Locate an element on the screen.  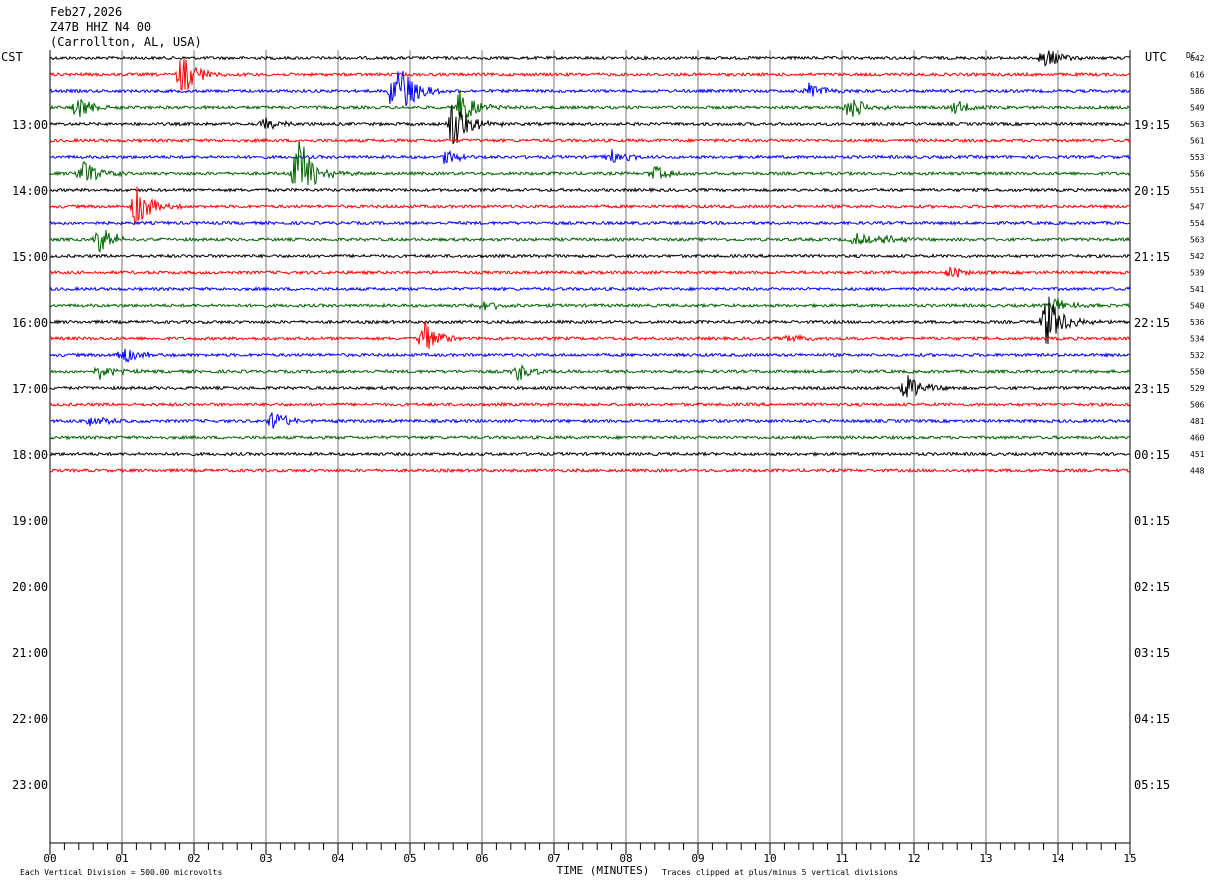
dc-offset-label: 551 is located at coordinates (1197, 190).